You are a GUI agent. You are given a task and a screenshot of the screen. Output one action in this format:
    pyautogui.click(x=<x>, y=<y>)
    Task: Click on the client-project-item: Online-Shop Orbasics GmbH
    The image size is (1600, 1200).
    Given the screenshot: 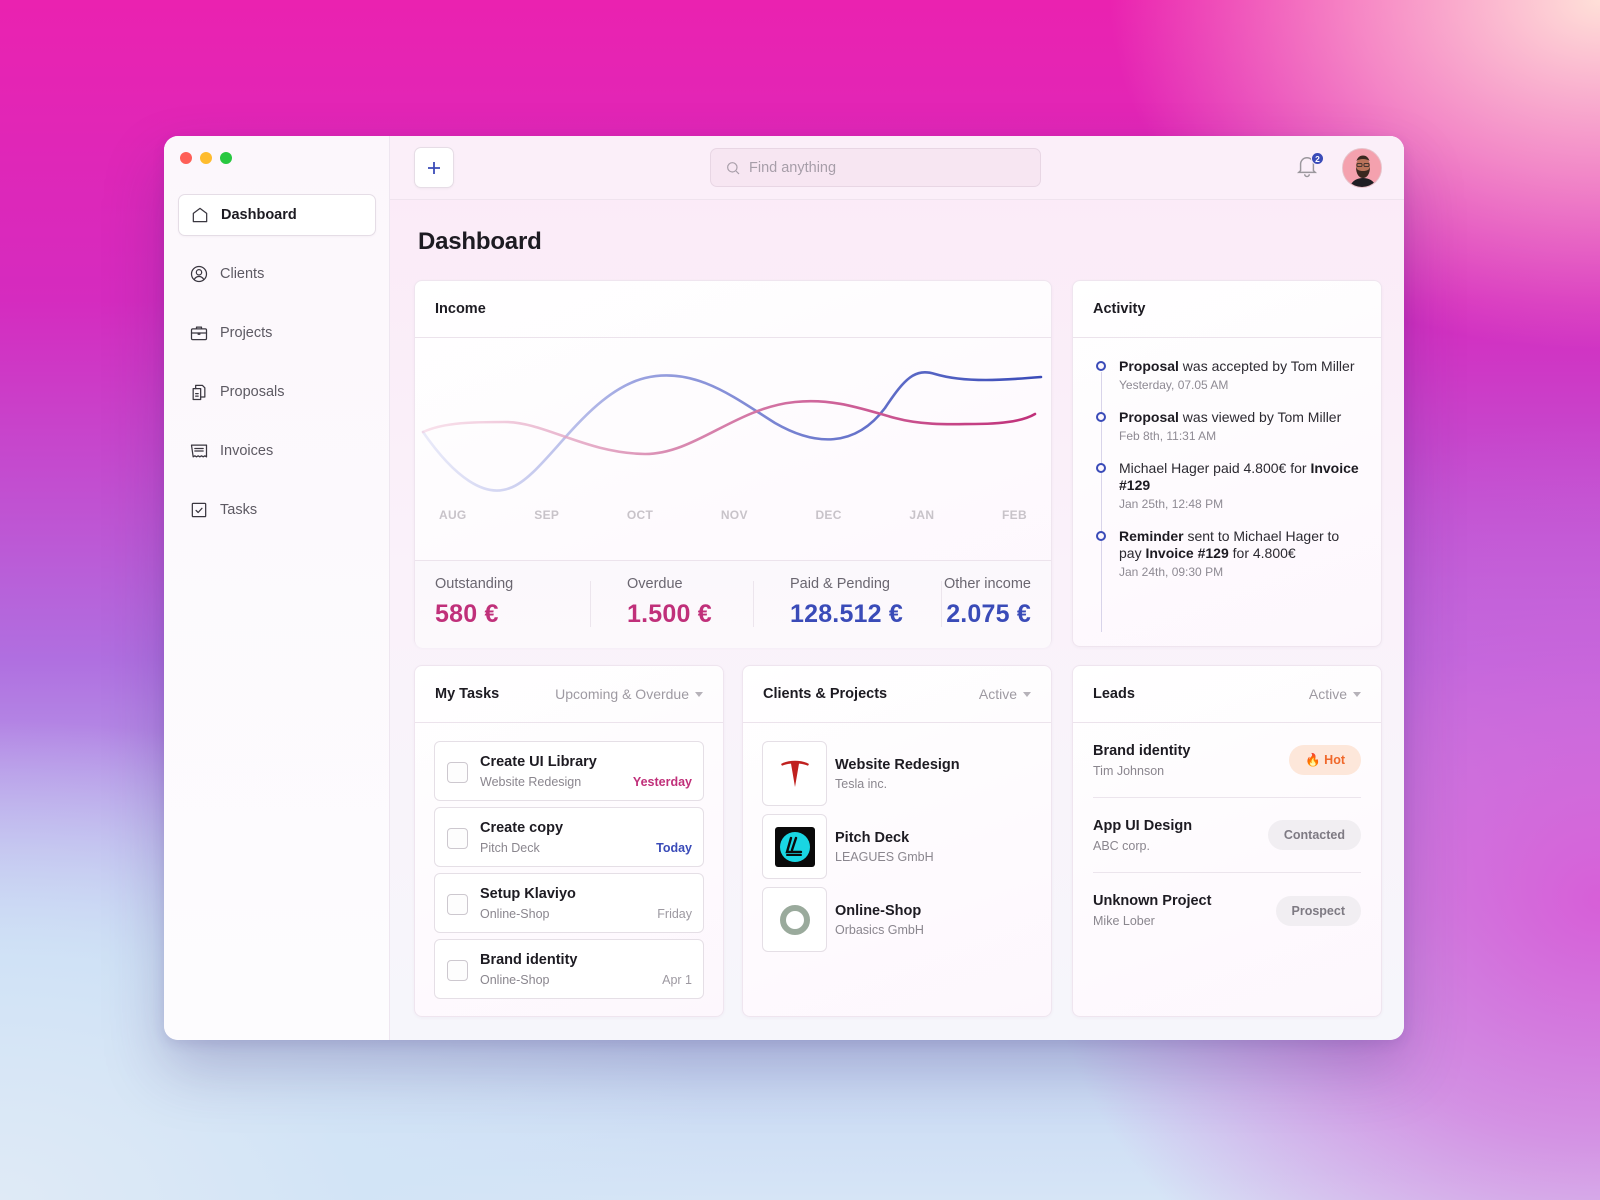 What is the action you would take?
    pyautogui.click(x=897, y=919)
    